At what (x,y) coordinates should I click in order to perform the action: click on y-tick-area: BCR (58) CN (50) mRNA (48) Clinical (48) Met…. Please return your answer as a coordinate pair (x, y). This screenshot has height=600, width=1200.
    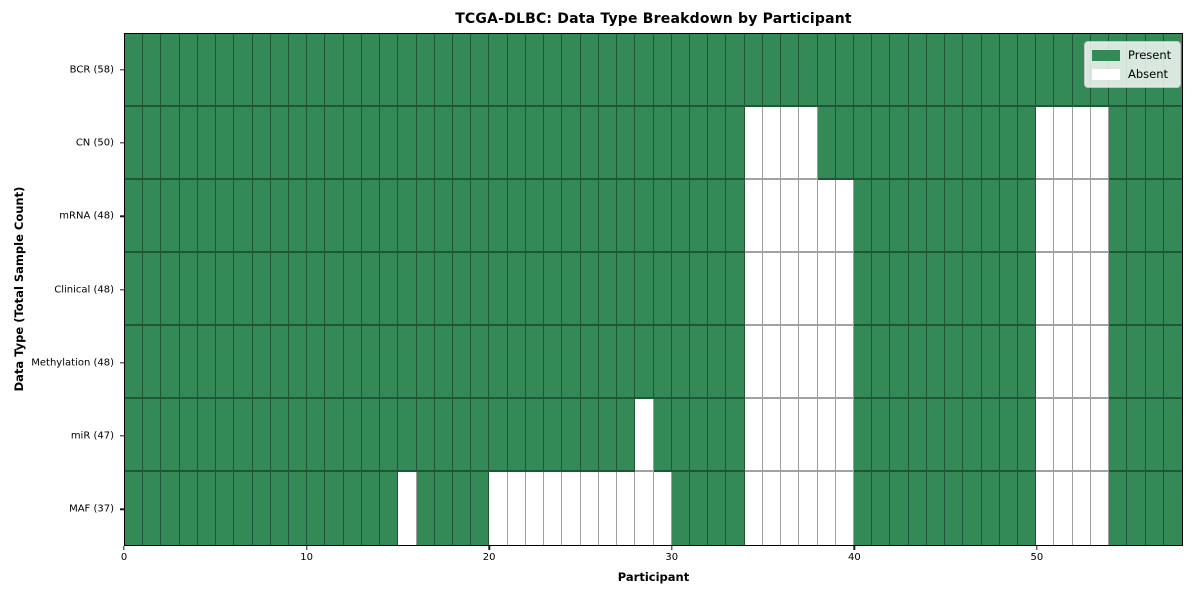
    Looking at the image, I should click on (62, 289).